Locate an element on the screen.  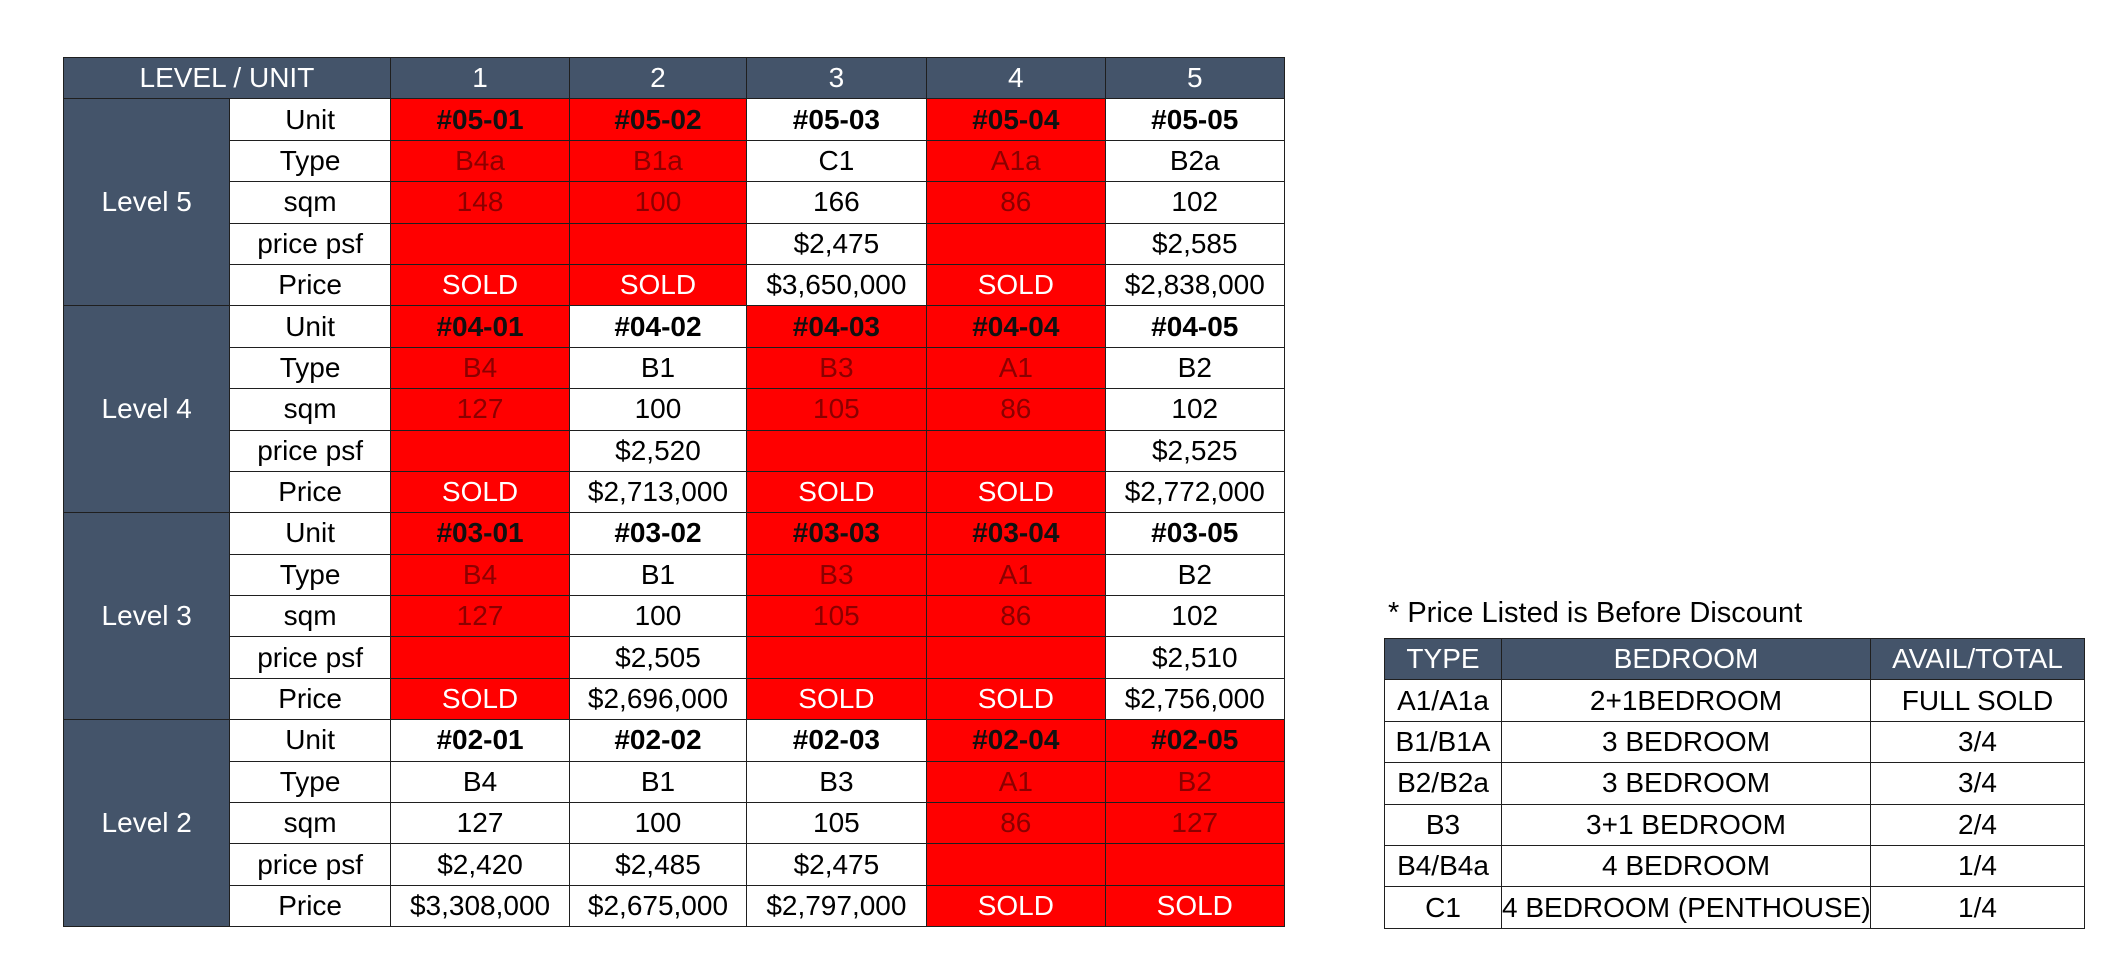
price-cell: $2,756,000 is located at coordinates (1195, 699).